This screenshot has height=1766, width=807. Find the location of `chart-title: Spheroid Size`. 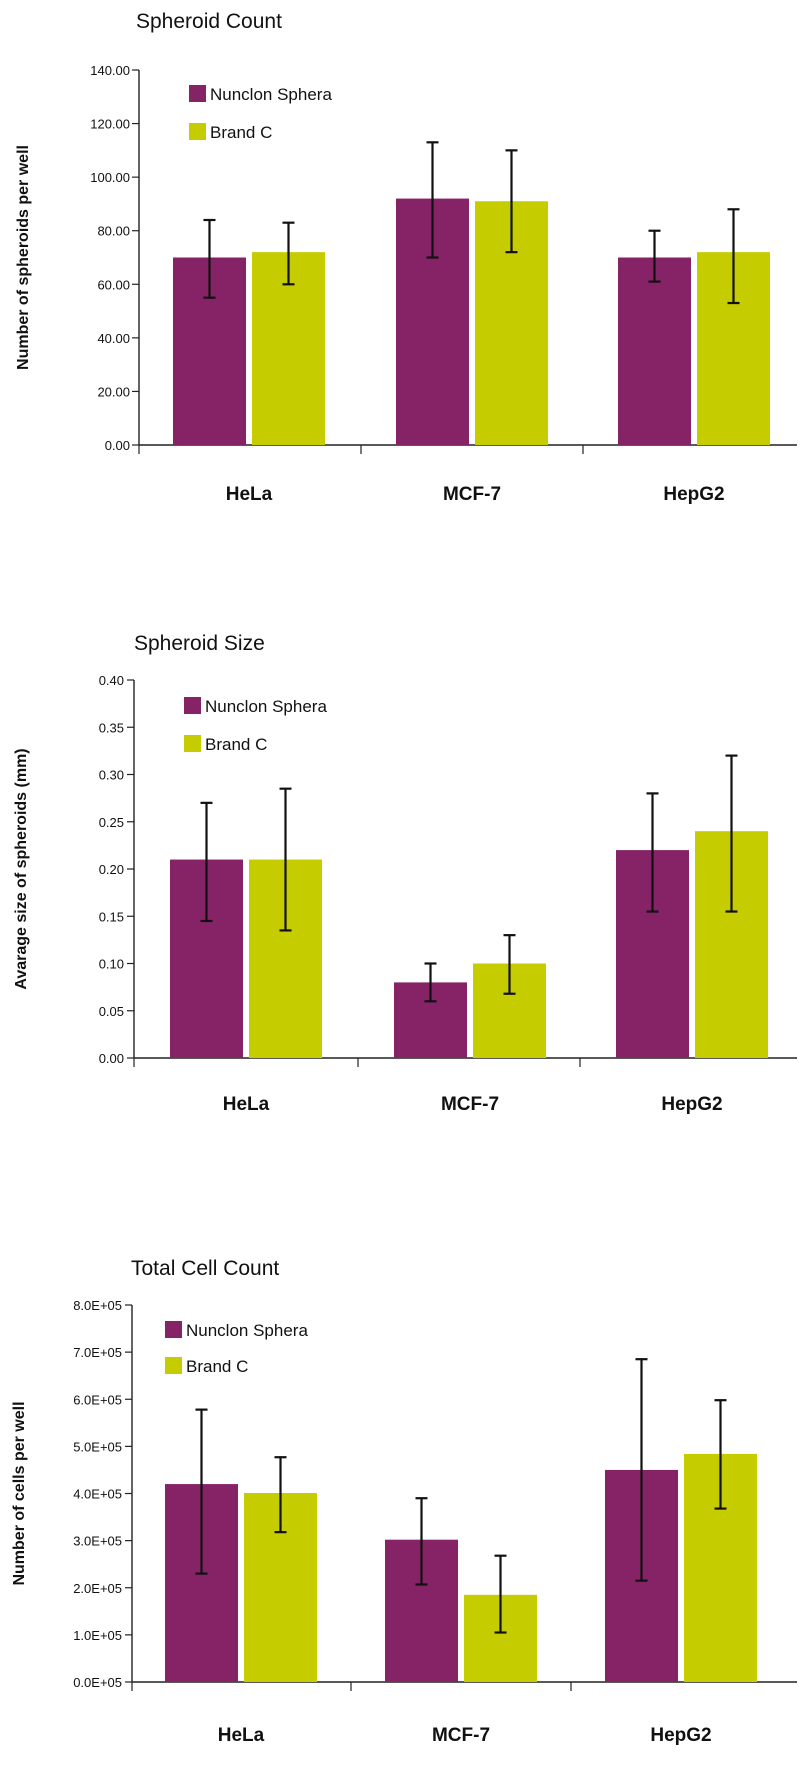

chart-title: Spheroid Size is located at coordinates (199, 643).